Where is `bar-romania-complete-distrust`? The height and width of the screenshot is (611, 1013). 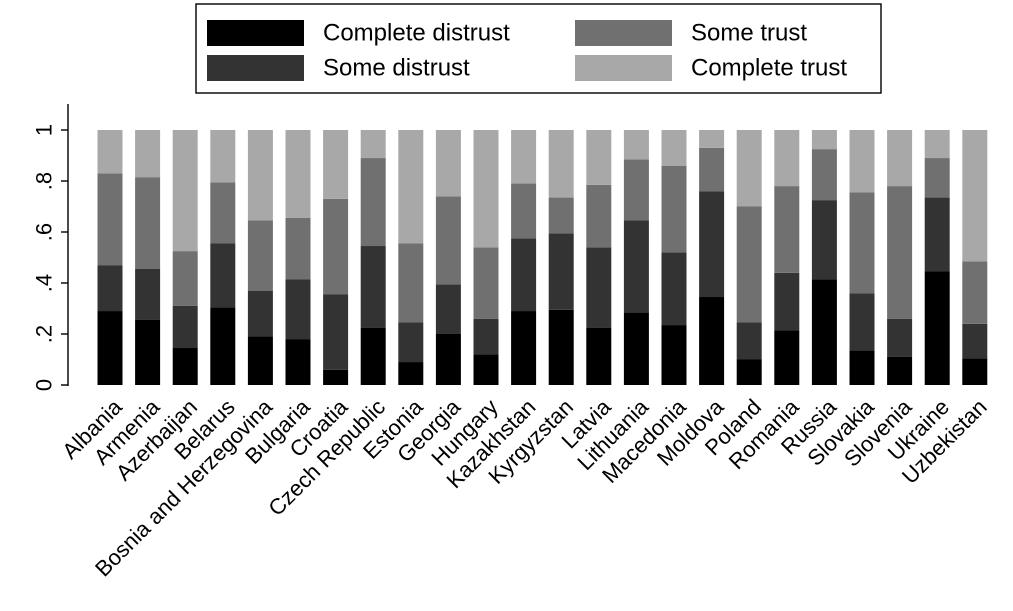 bar-romania-complete-distrust is located at coordinates (787, 357).